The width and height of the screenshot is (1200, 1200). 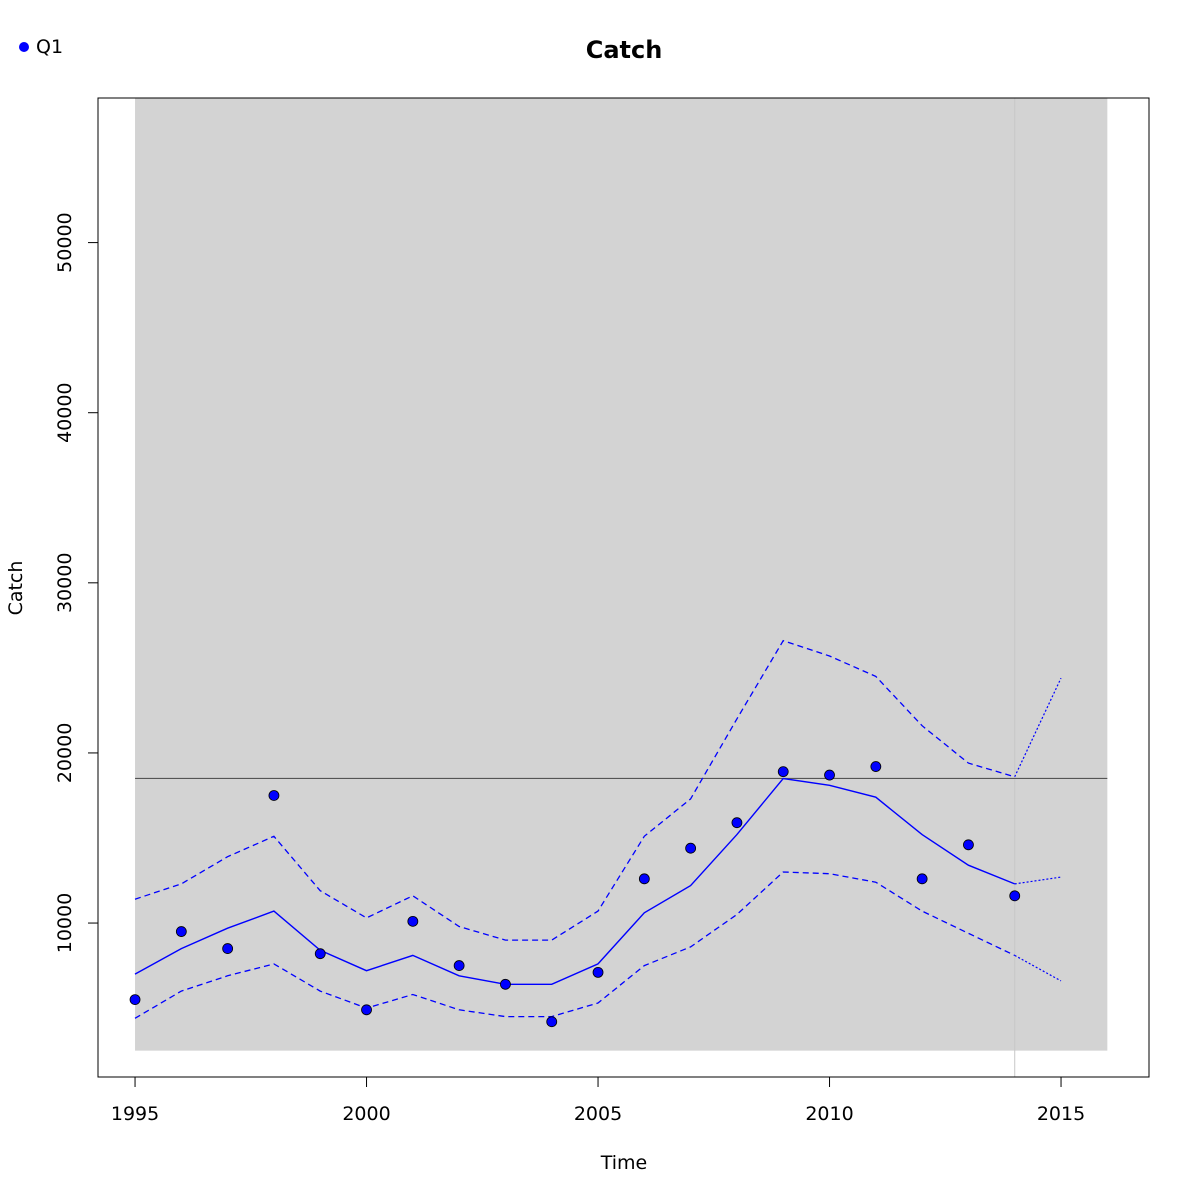 I want to click on x-axis: 1995 2000 2005 2010 2015, so click(x=598, y=1100).